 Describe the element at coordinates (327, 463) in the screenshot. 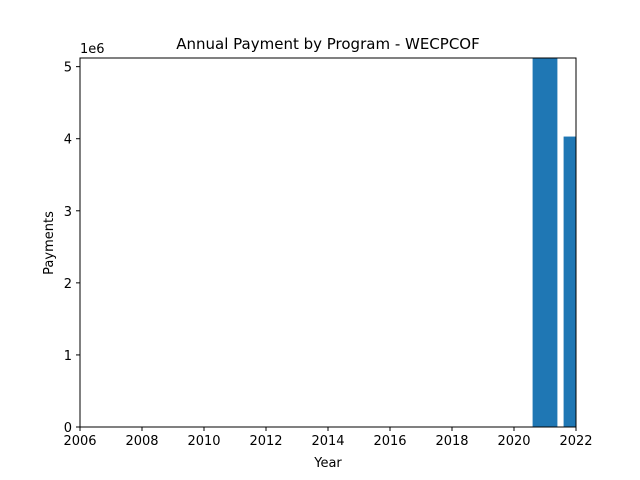

I see `x-axis-label: Year` at that location.